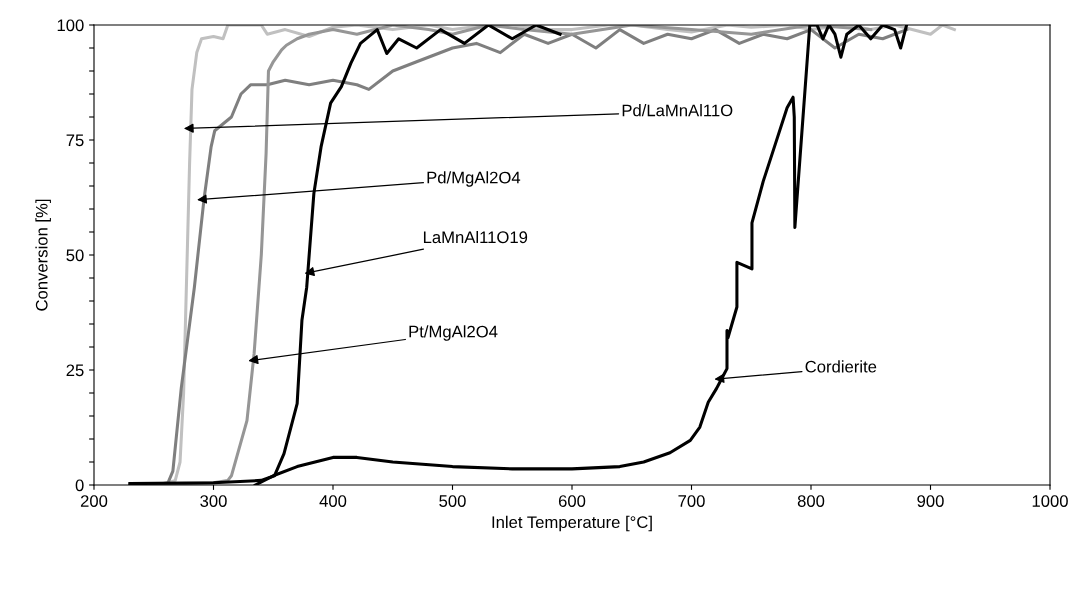 This screenshot has width=1085, height=594. I want to click on x-tick-label: 200, so click(94, 501).